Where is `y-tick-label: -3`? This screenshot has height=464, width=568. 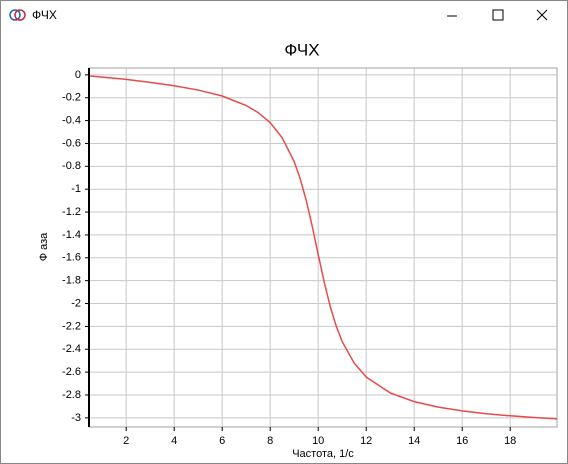
y-tick-label: -3 is located at coordinates (76, 418).